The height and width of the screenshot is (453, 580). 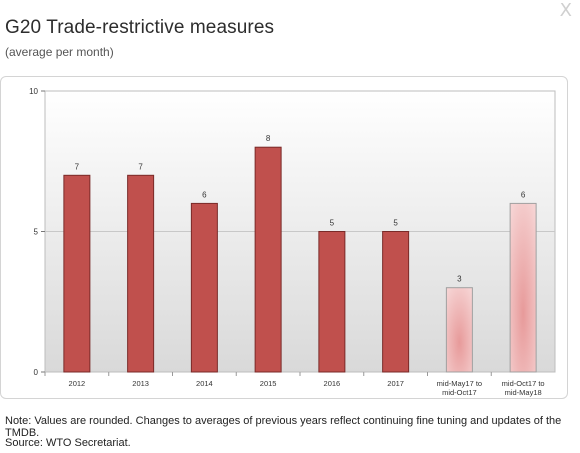 What do you see at coordinates (204, 383) in the screenshot?
I see `x-tick-label: 2014` at bounding box center [204, 383].